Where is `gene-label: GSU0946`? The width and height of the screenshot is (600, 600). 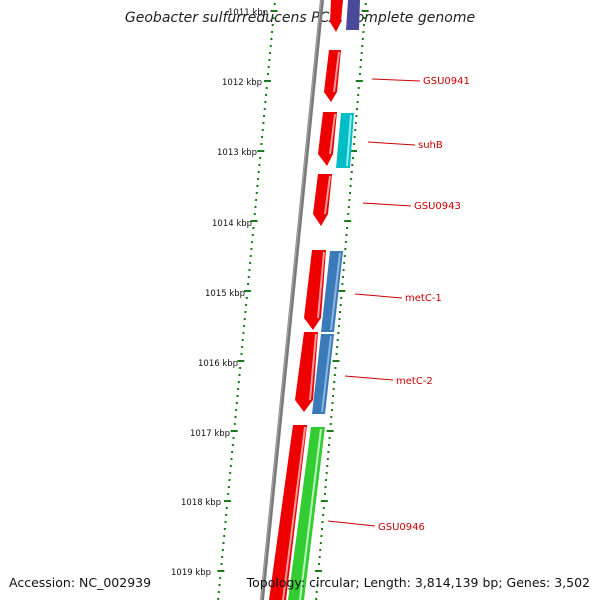
gene-label: GSU0946 is located at coordinates (401, 527).